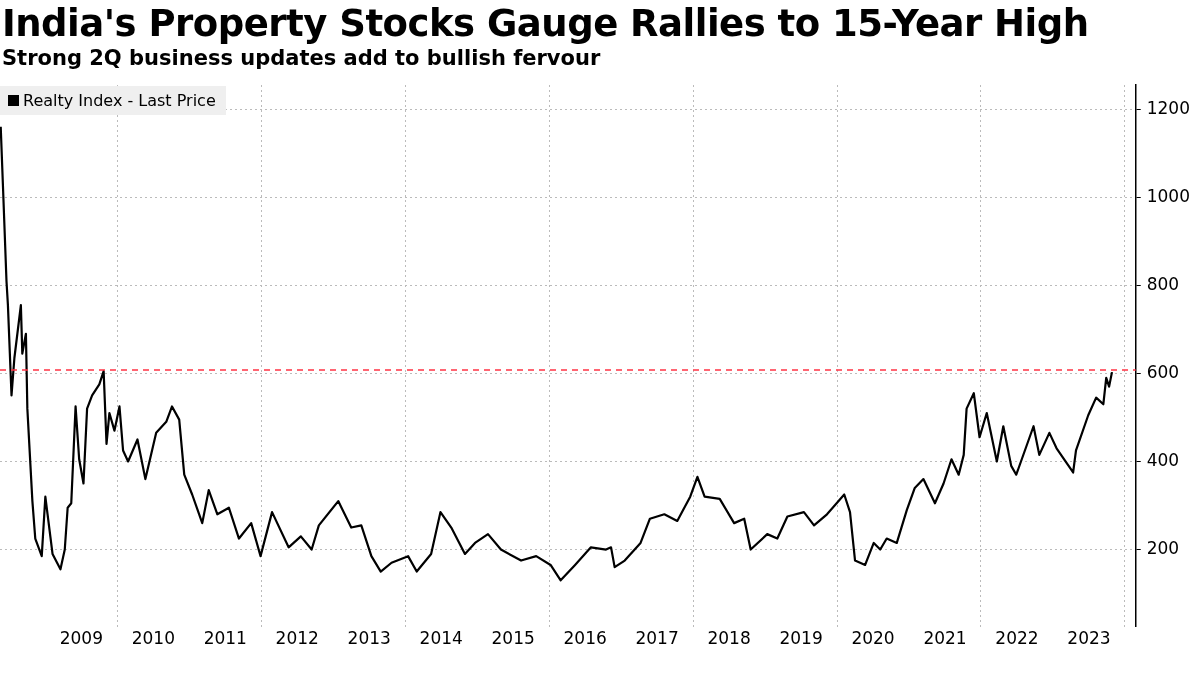  I want to click on chart-subtitle: Strong 2Q business updates add to bullish fervour, so click(301, 58).